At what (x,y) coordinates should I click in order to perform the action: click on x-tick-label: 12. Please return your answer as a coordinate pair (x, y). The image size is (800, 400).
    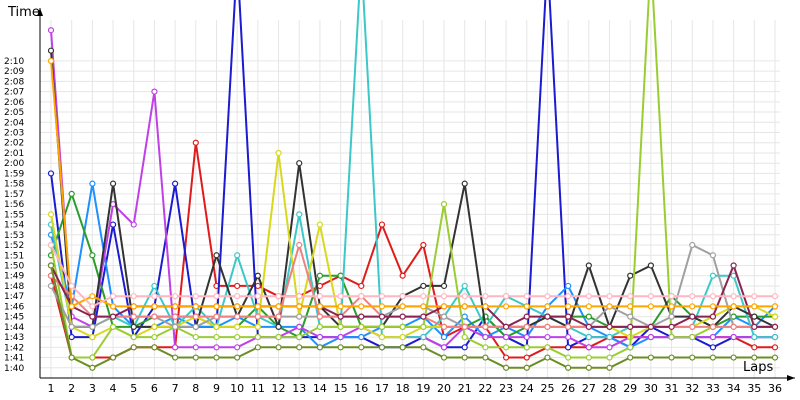
    Looking at the image, I should click on (279, 388).